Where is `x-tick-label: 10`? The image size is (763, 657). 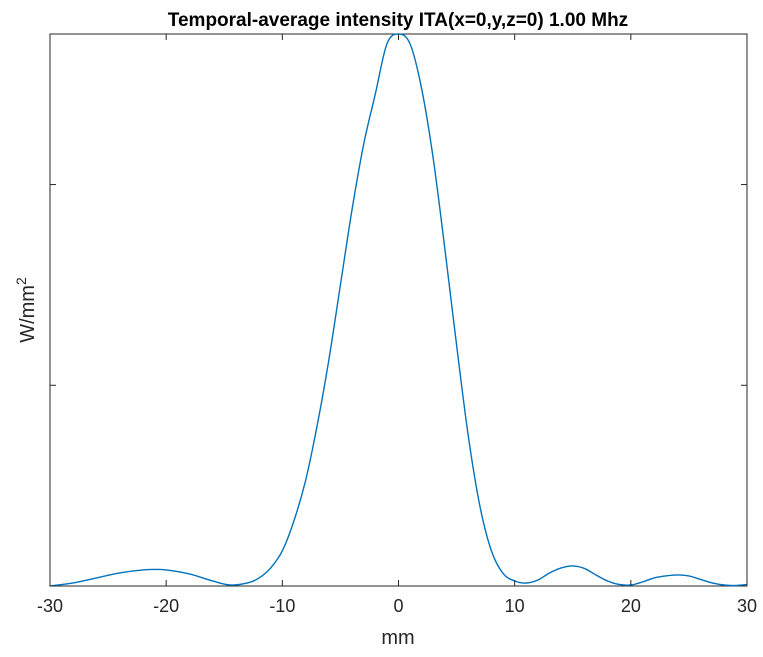 x-tick-label: 10 is located at coordinates (515, 606).